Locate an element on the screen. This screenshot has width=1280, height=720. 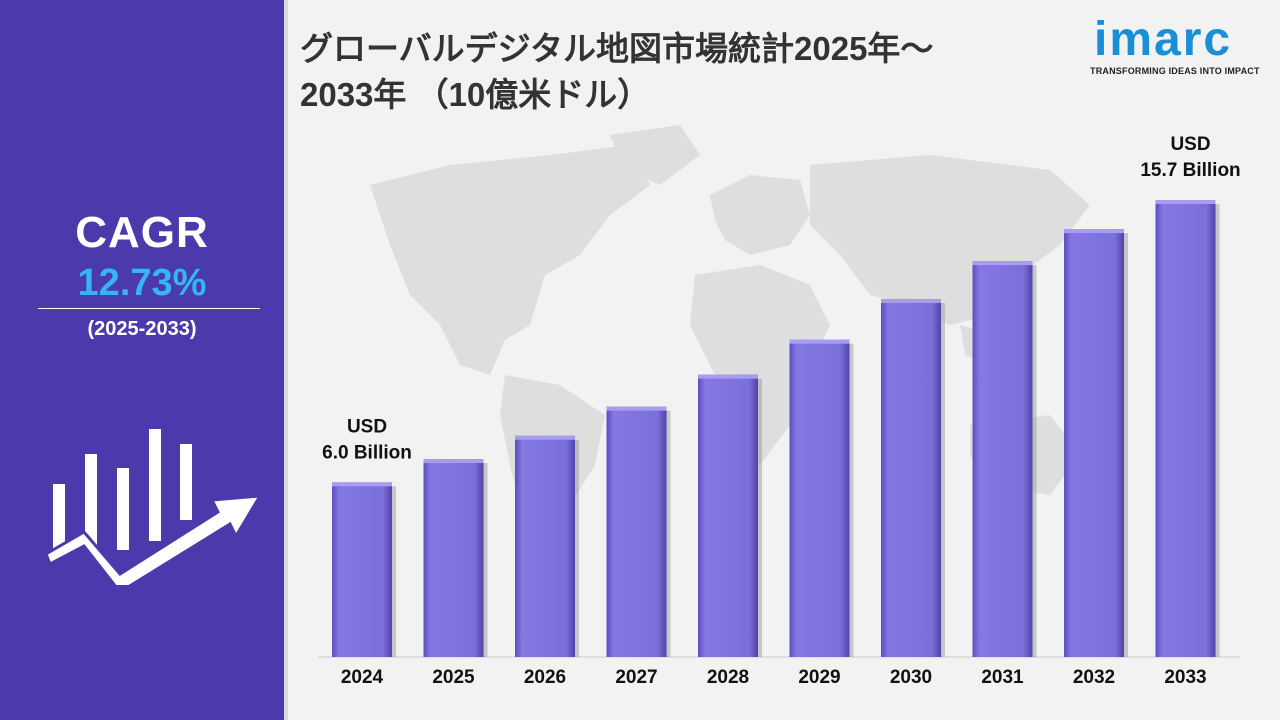
cagr-label: CAGR is located at coordinates (142, 232).